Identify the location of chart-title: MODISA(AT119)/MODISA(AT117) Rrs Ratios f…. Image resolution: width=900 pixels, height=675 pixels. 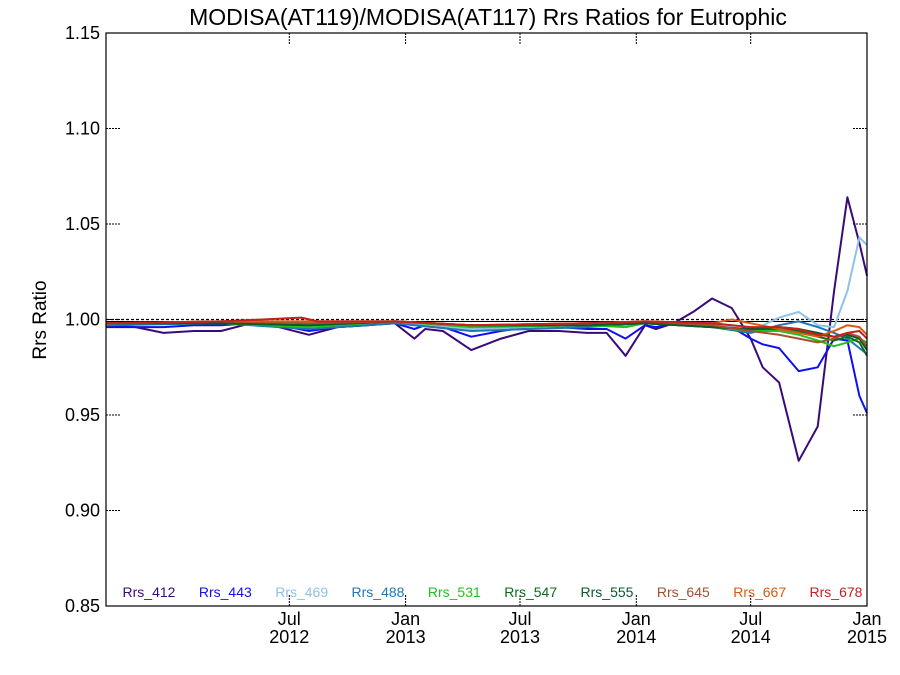
(488, 17).